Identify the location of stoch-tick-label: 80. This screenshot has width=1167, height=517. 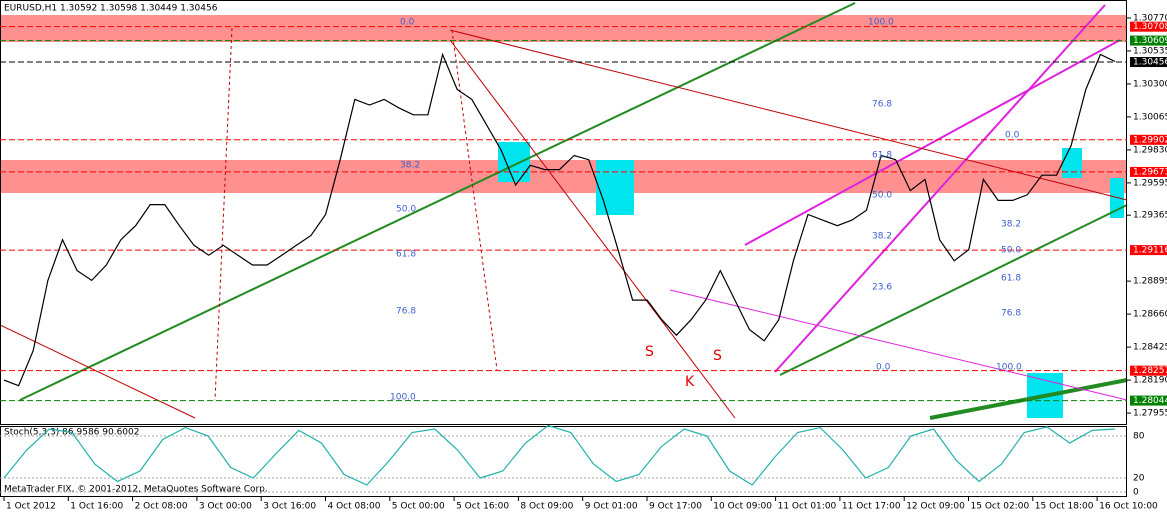
(1139, 437).